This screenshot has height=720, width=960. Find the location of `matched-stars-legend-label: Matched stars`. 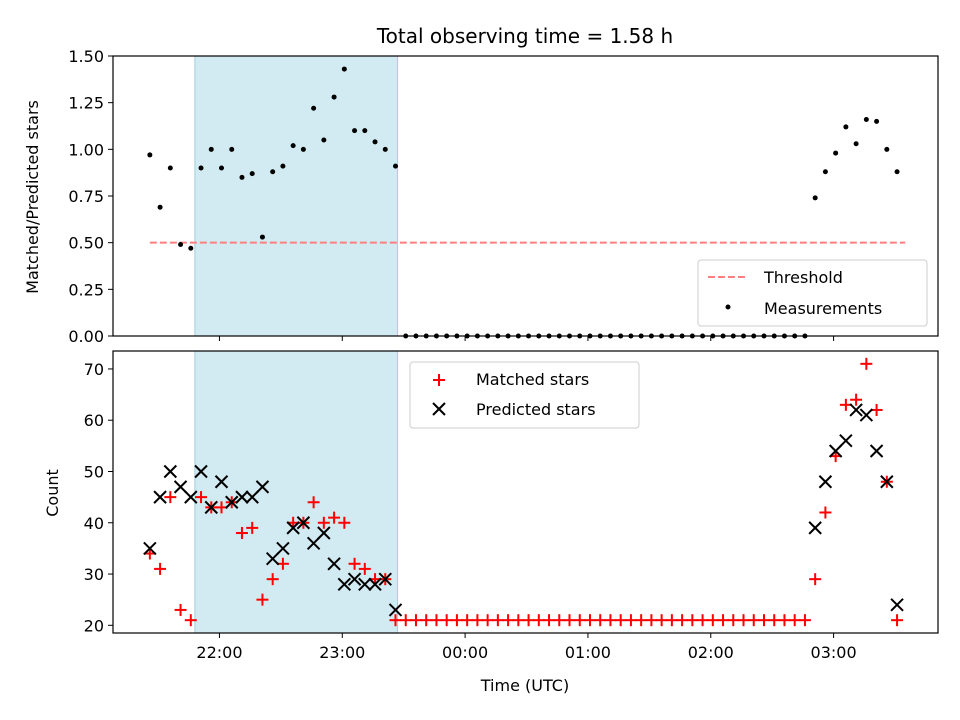

matched-stars-legend-label: Matched stars is located at coordinates (532, 379).